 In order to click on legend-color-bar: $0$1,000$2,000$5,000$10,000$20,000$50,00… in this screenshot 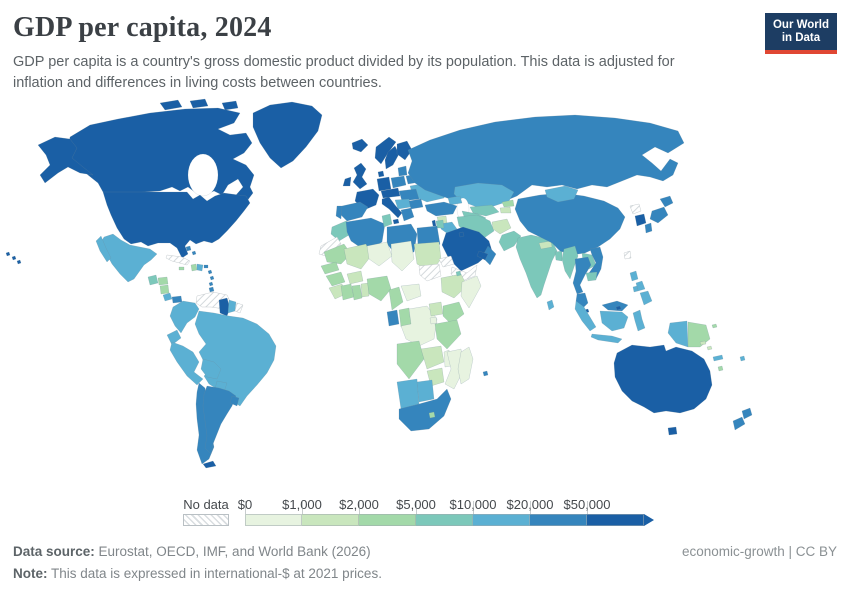, I will do `click(446, 511)`.